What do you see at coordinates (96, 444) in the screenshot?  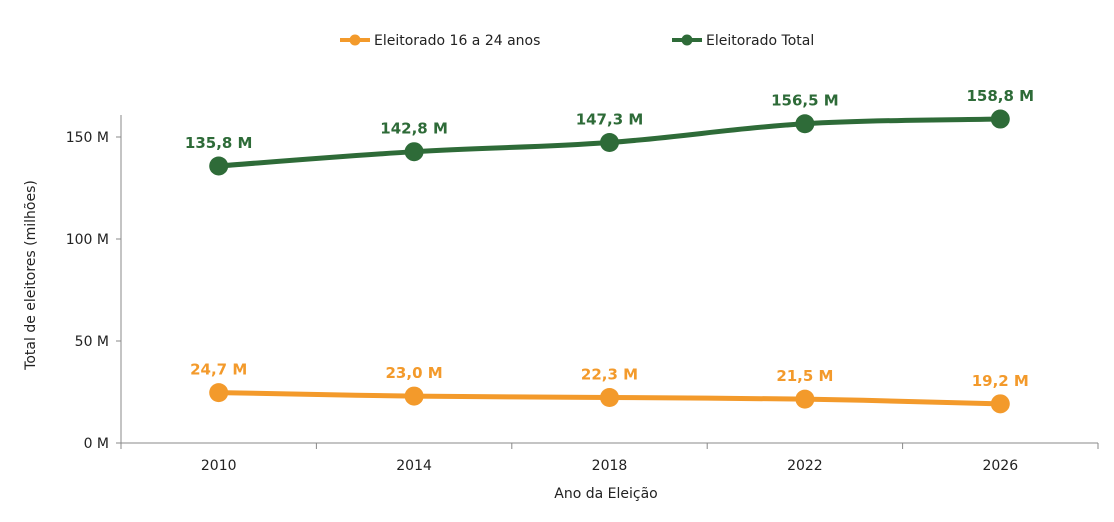 I see `y-tick-label: 0 M` at bounding box center [96, 444].